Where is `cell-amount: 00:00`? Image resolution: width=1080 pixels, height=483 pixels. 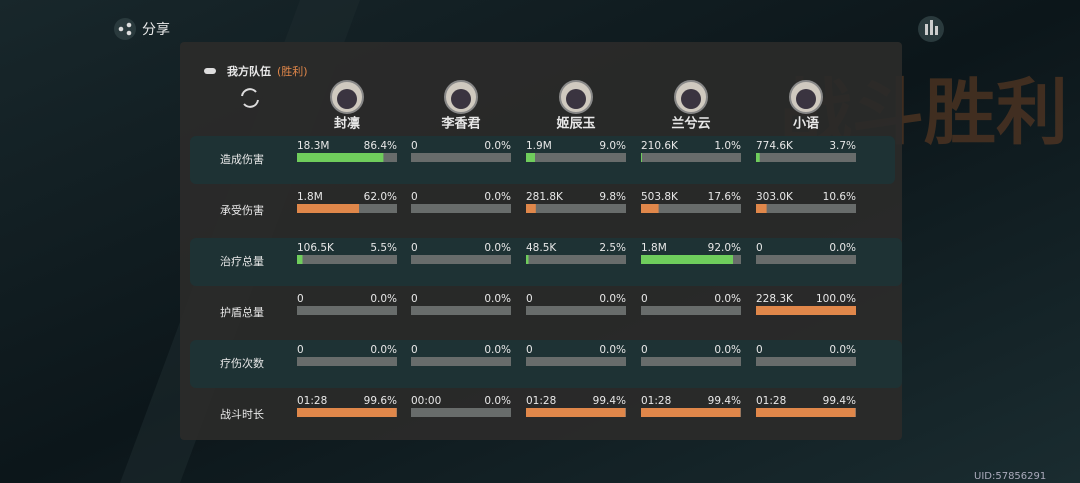 cell-amount: 00:00 is located at coordinates (426, 401).